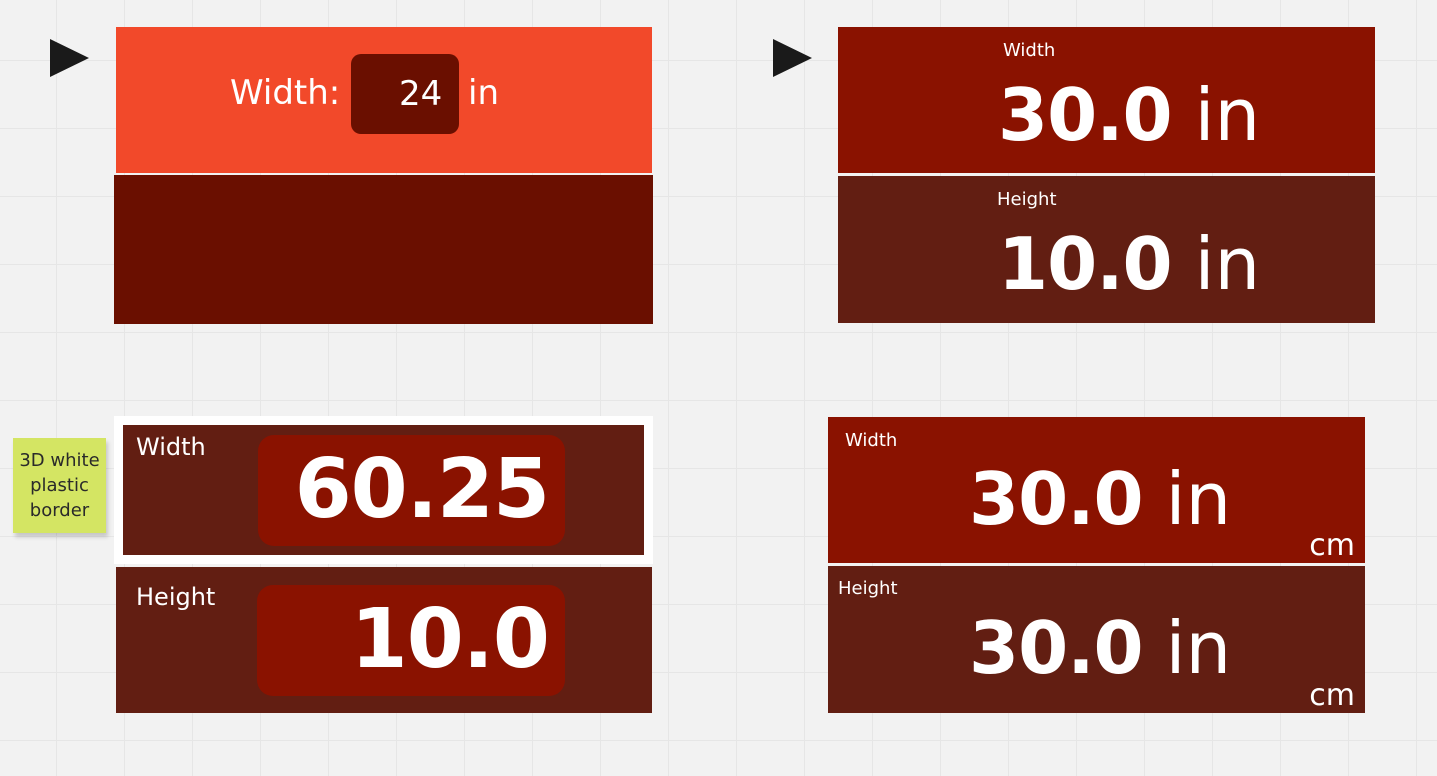  What do you see at coordinates (171, 447) in the screenshot?
I see `width-field-label: Width` at bounding box center [171, 447].